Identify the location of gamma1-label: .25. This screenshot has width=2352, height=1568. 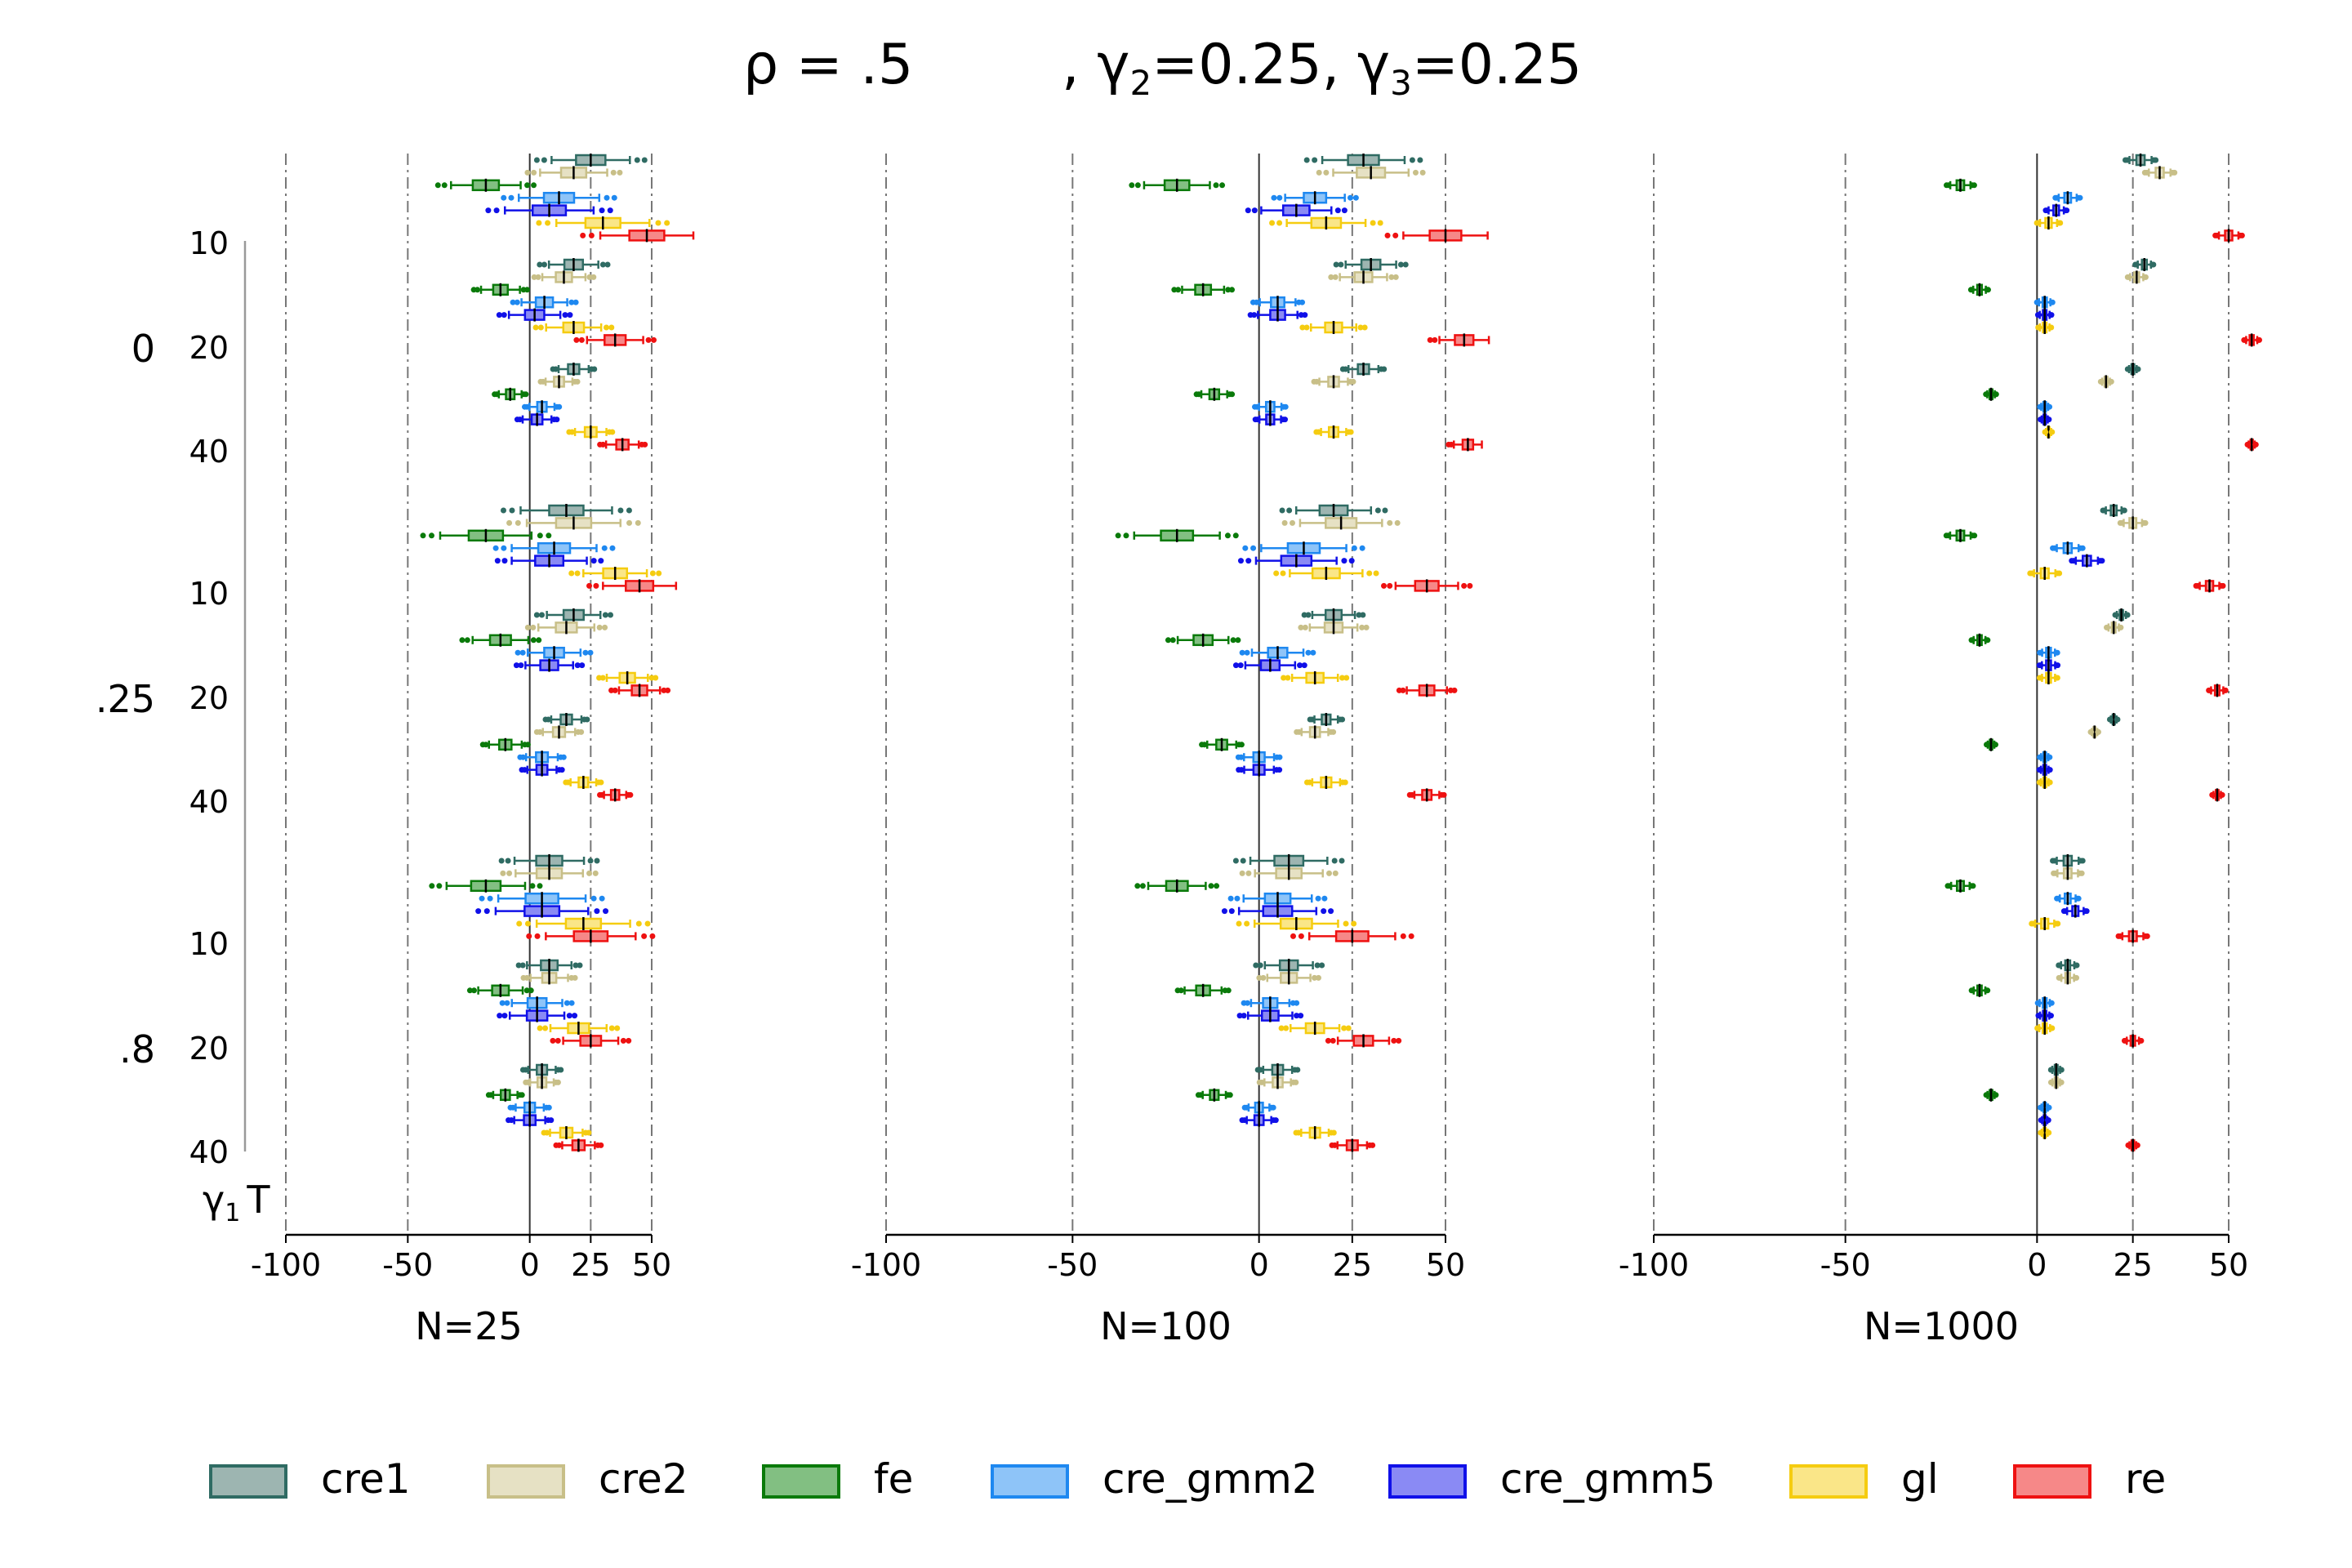
(126, 699).